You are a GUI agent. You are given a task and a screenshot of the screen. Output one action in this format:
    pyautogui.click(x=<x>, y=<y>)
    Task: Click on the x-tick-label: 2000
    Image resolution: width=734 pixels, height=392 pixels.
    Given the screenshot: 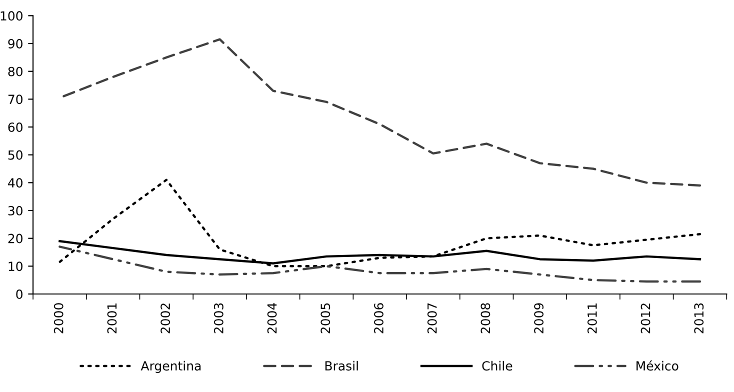 What is the action you would take?
    pyautogui.click(x=59, y=318)
    